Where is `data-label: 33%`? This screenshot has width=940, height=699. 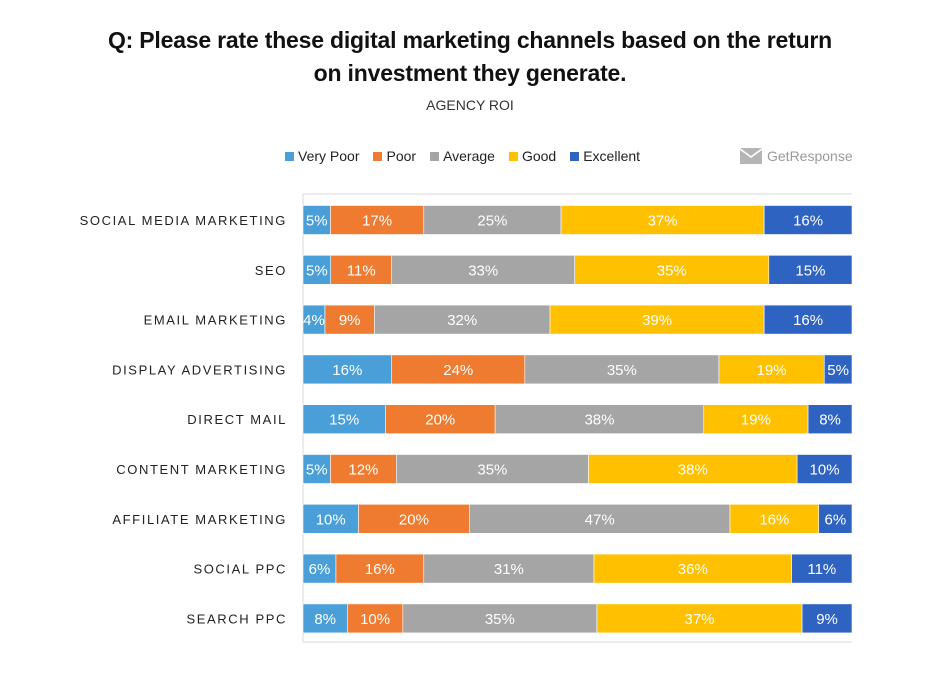 data-label: 33% is located at coordinates (483, 270).